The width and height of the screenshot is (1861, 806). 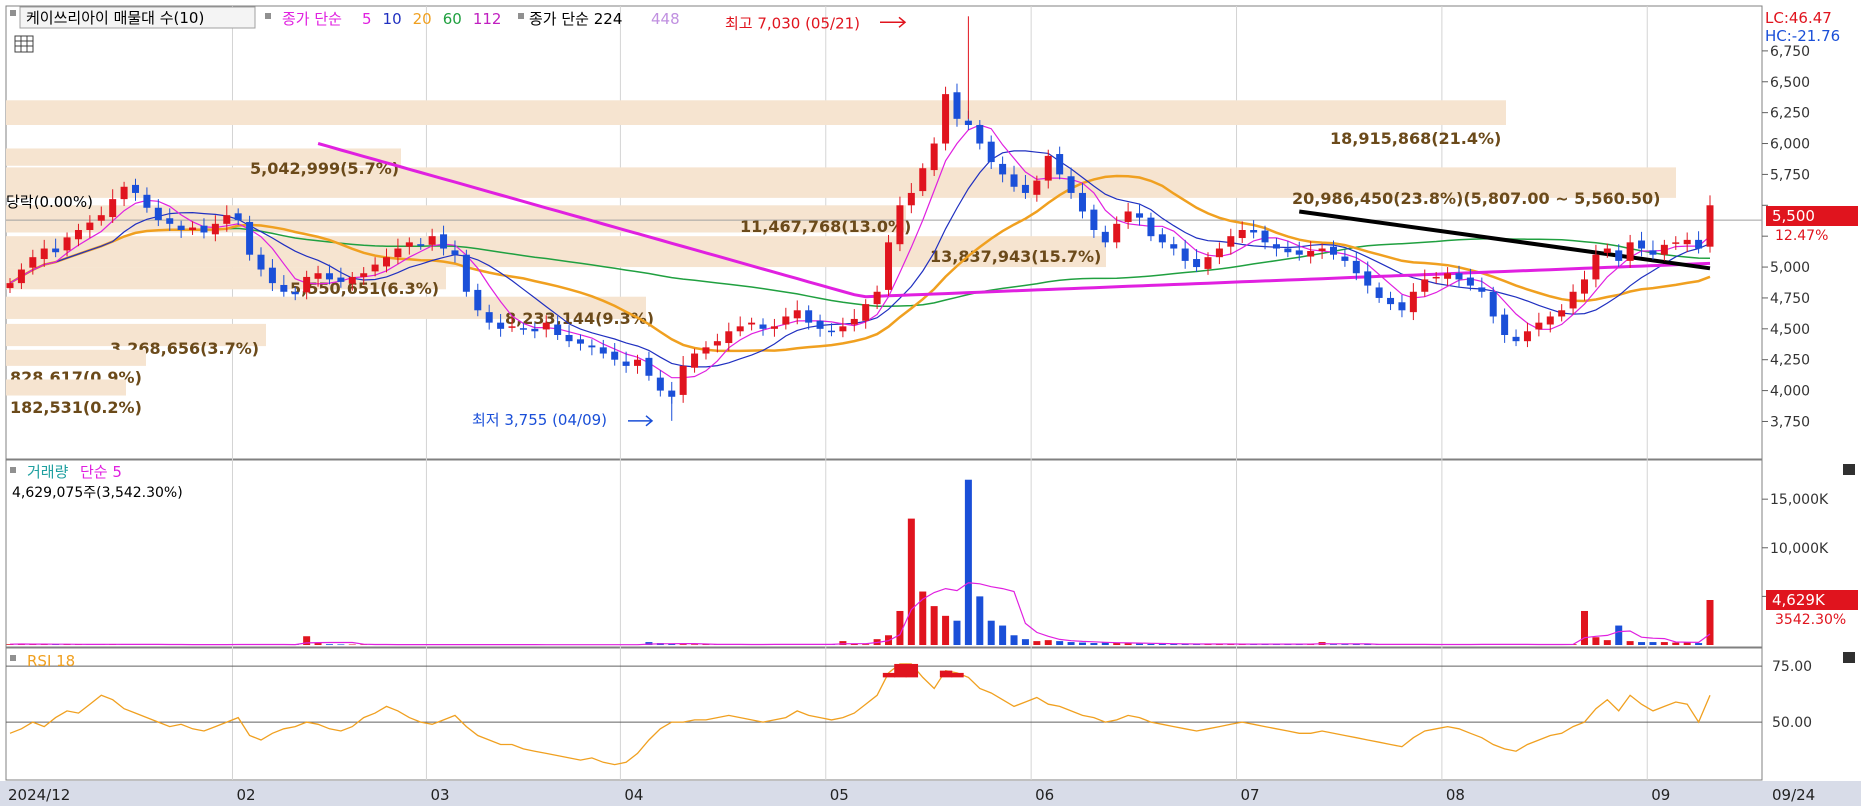 I want to click on hc-label: HC:-21.76, so click(x=1802, y=36).